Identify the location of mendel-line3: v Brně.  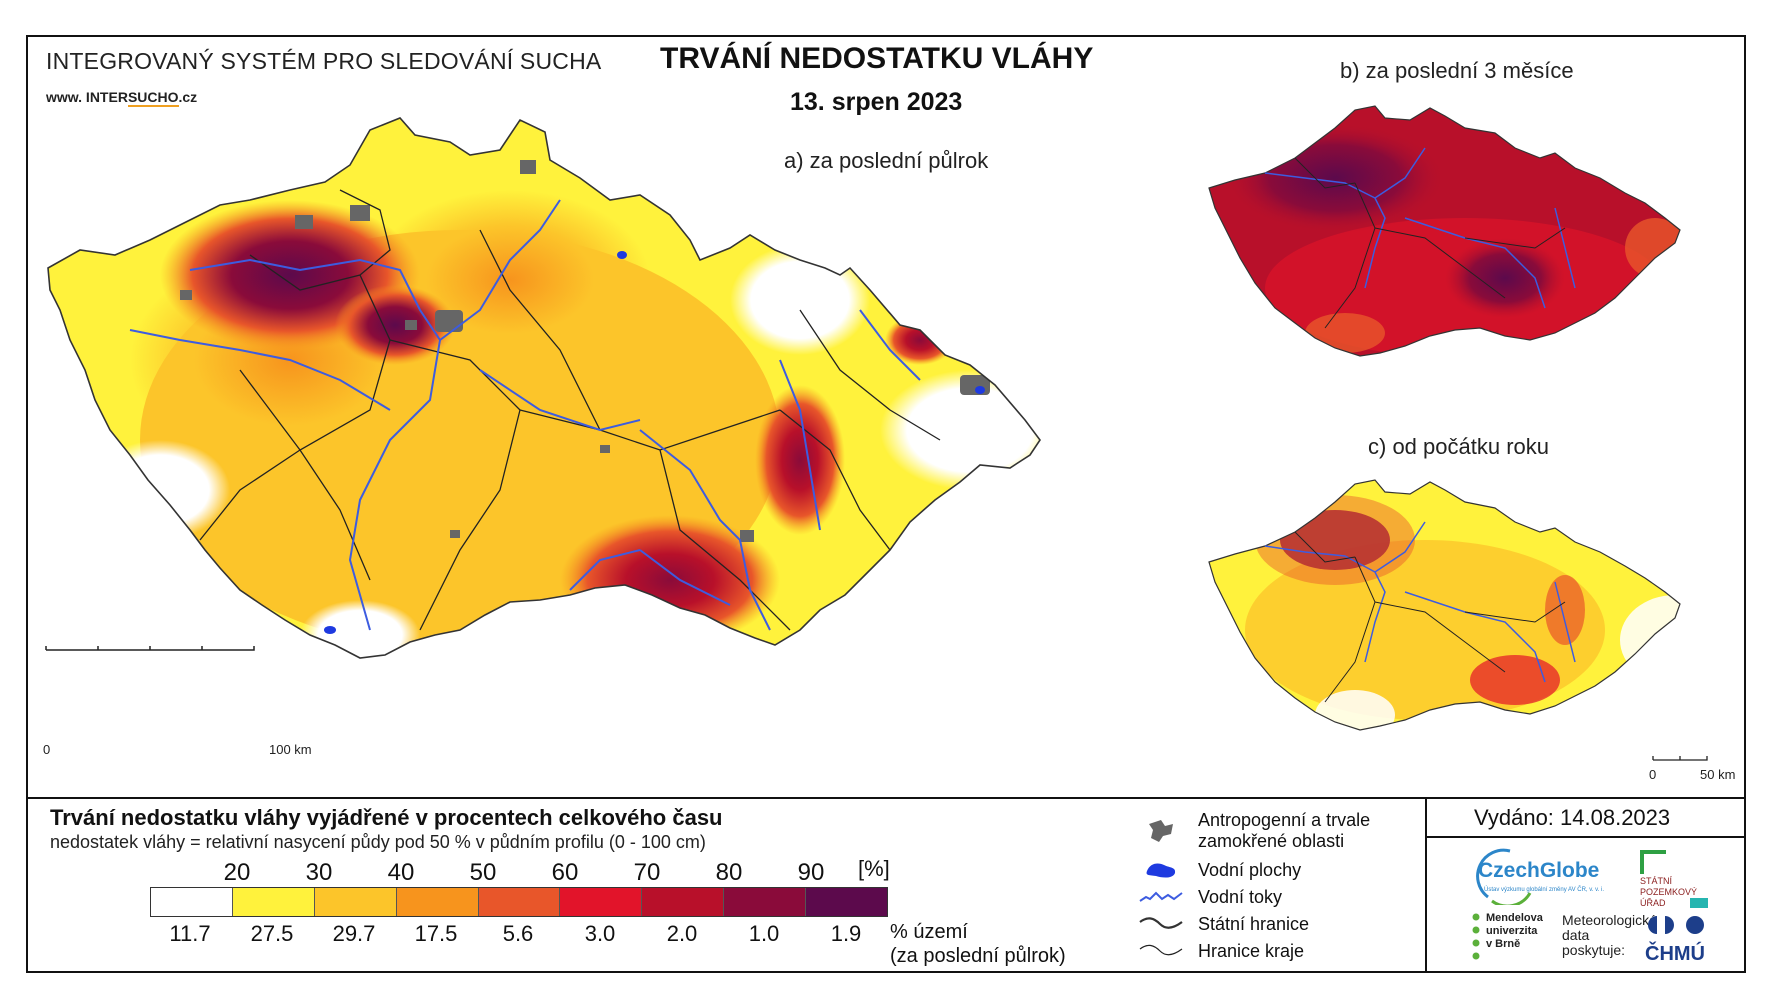
(1503, 944).